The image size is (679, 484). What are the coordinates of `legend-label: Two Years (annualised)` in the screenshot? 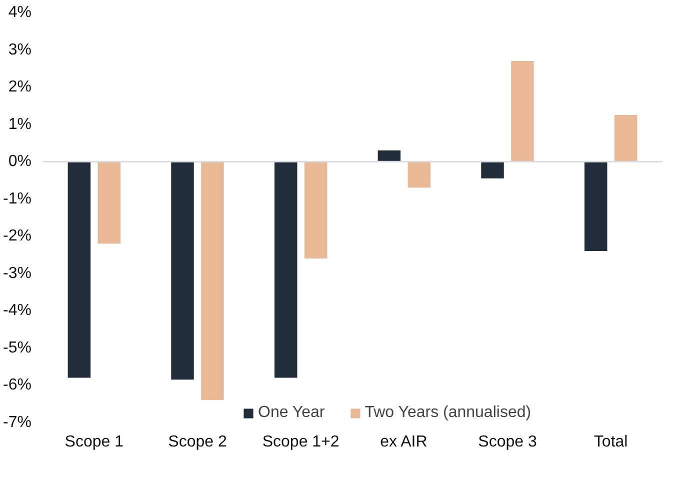 It's located at (448, 413).